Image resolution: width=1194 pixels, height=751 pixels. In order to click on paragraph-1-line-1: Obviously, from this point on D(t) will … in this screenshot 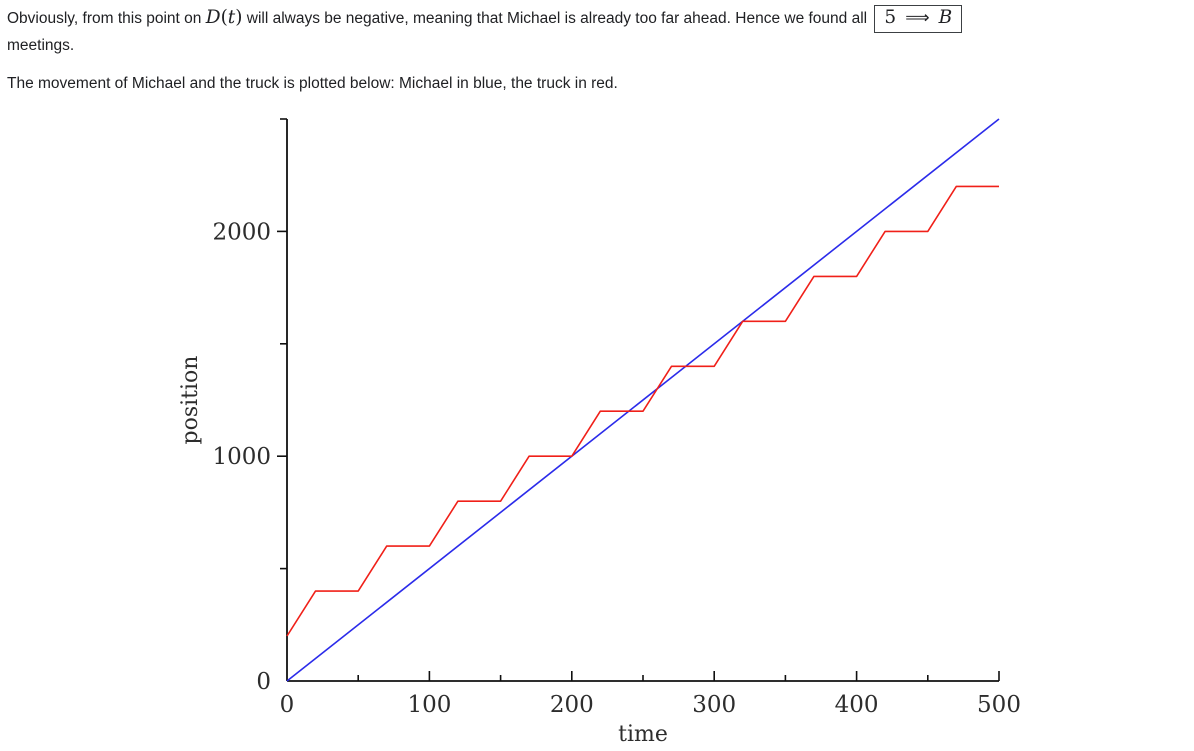, I will do `click(596, 19)`.